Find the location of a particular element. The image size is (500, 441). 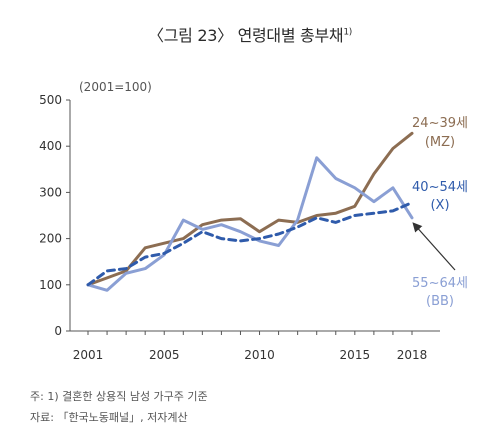

x-tick-label: 2001 is located at coordinates (88, 355).